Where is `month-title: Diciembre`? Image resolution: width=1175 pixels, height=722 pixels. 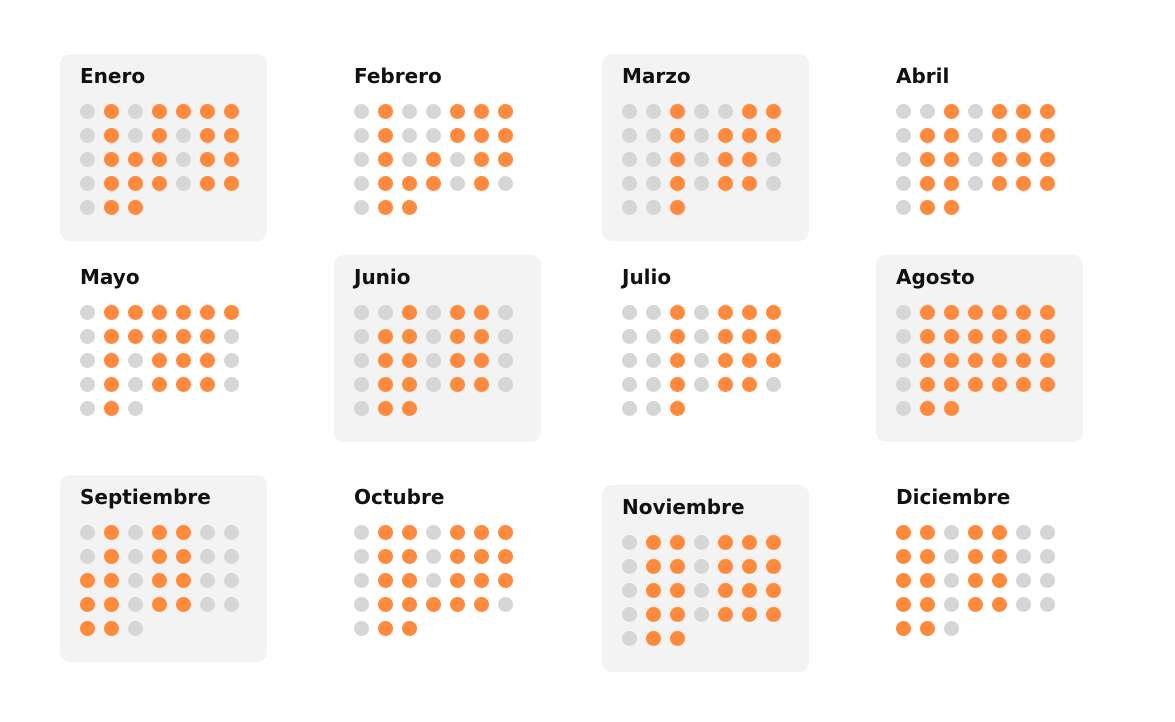 month-title: Diciembre is located at coordinates (953, 497).